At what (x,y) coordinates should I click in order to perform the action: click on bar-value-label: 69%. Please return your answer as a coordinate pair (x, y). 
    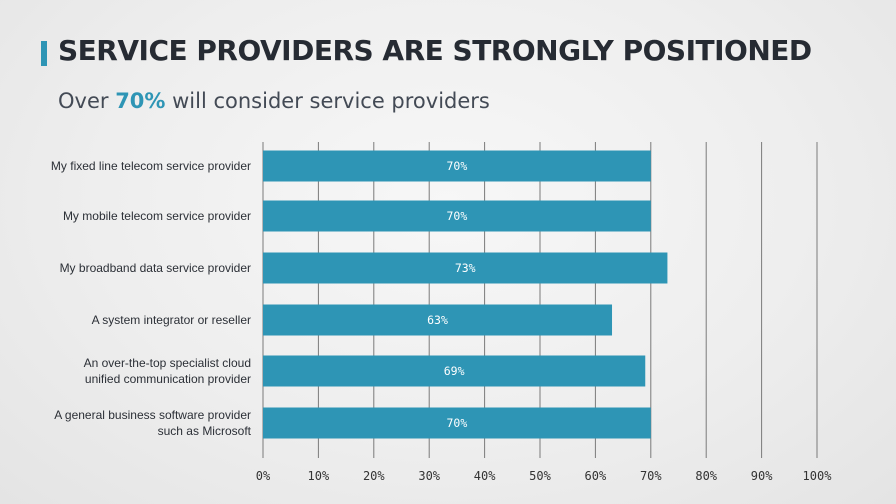
    Looking at the image, I should click on (454, 371).